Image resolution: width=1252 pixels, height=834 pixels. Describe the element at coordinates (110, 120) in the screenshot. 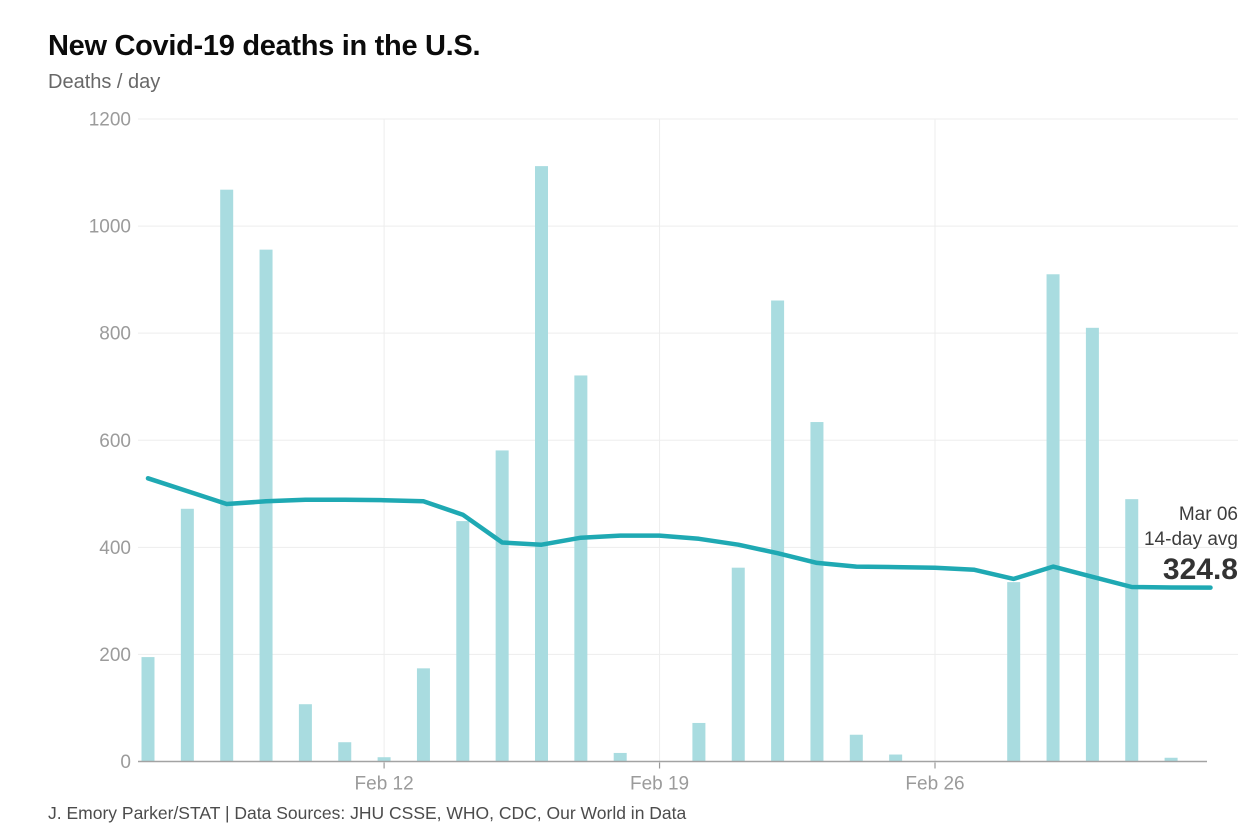

I see `y-axis-label: 1200` at that location.